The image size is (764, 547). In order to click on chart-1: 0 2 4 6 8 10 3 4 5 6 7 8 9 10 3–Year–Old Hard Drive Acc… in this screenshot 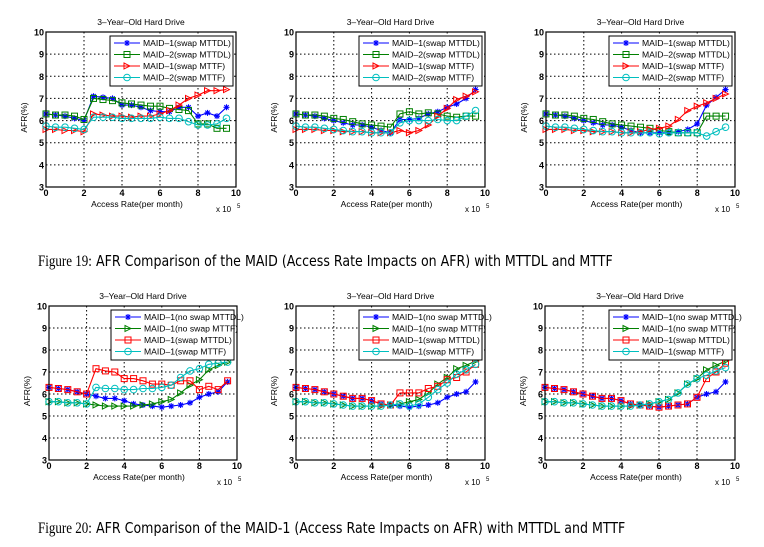, I will do `click(130, 115)`.